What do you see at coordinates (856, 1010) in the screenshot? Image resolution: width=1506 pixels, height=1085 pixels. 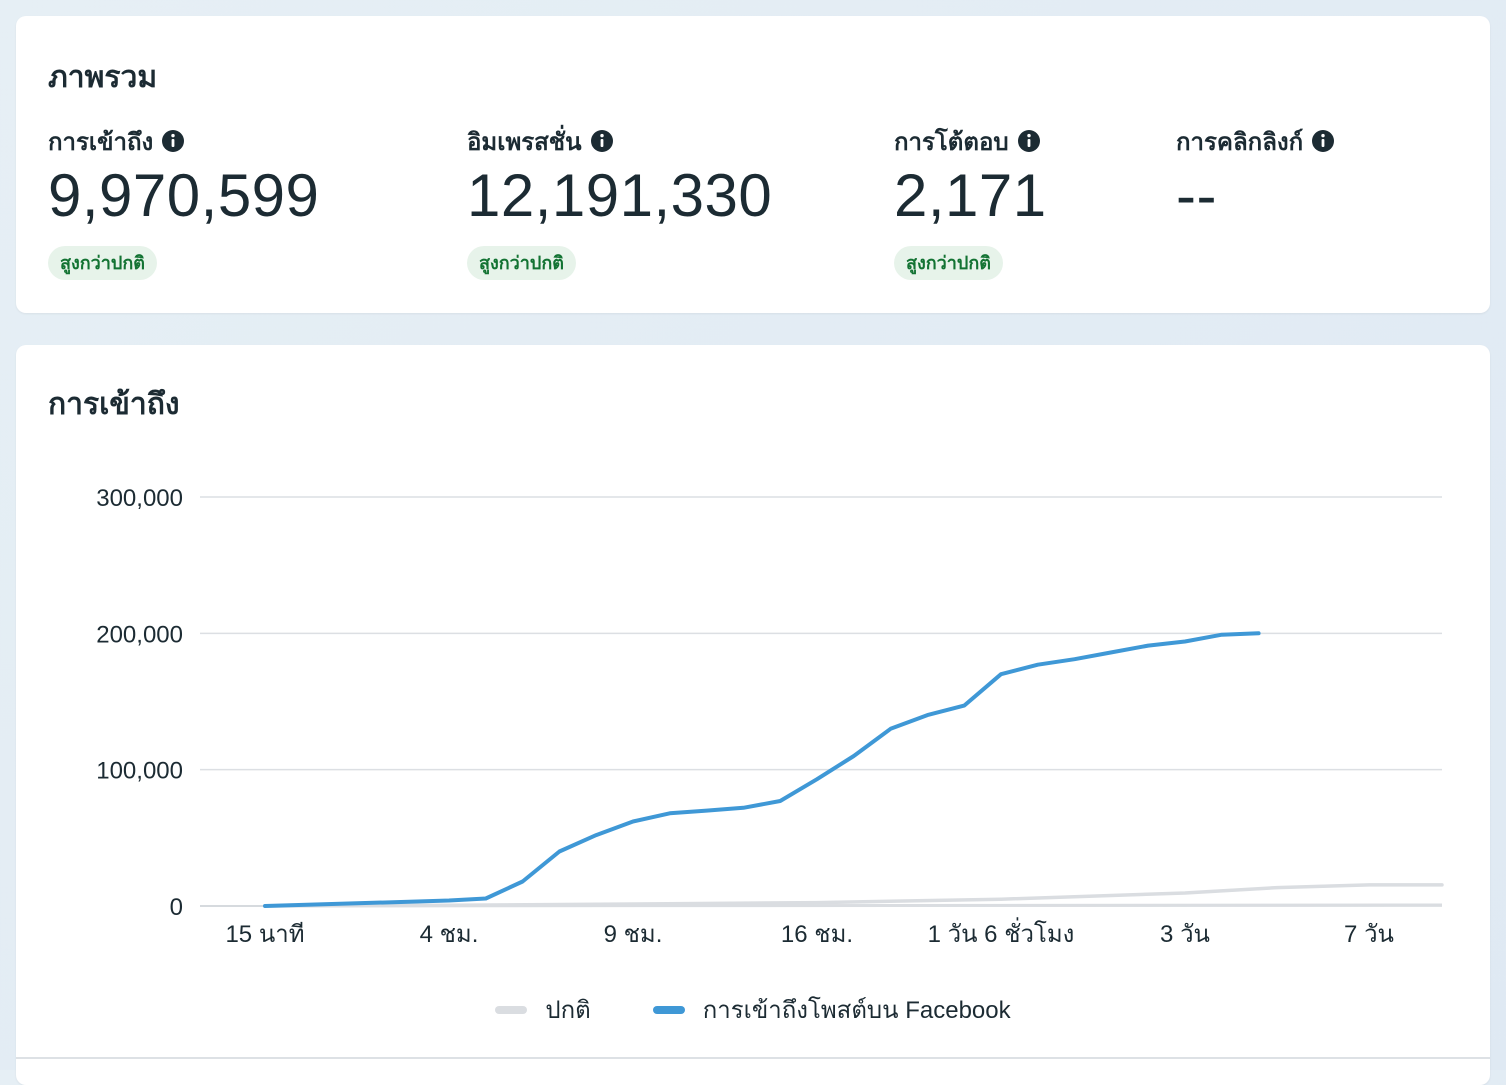 I see `legend-label-post-reach: การเข้าถึงโพสต์บน Facebook` at bounding box center [856, 1010].